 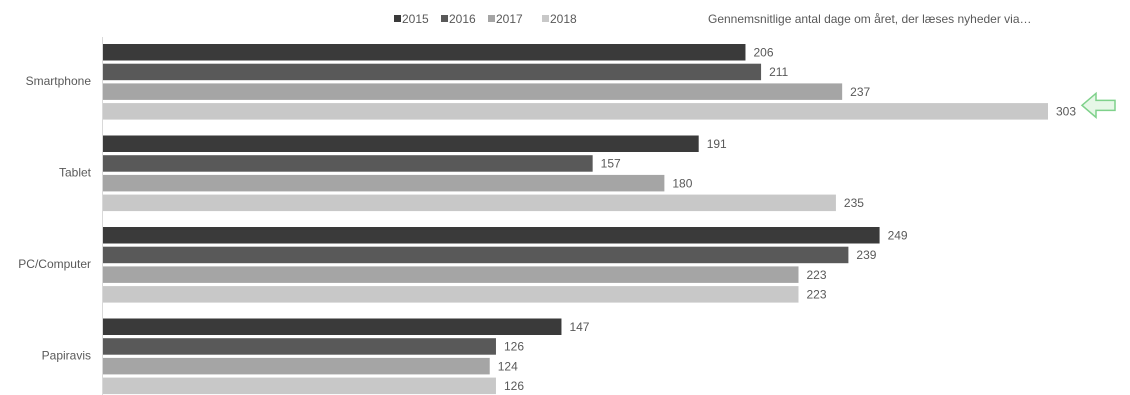 I want to click on category-axis: Smartphone Tablet PC/Computer Papiravis, so click(x=55, y=218).